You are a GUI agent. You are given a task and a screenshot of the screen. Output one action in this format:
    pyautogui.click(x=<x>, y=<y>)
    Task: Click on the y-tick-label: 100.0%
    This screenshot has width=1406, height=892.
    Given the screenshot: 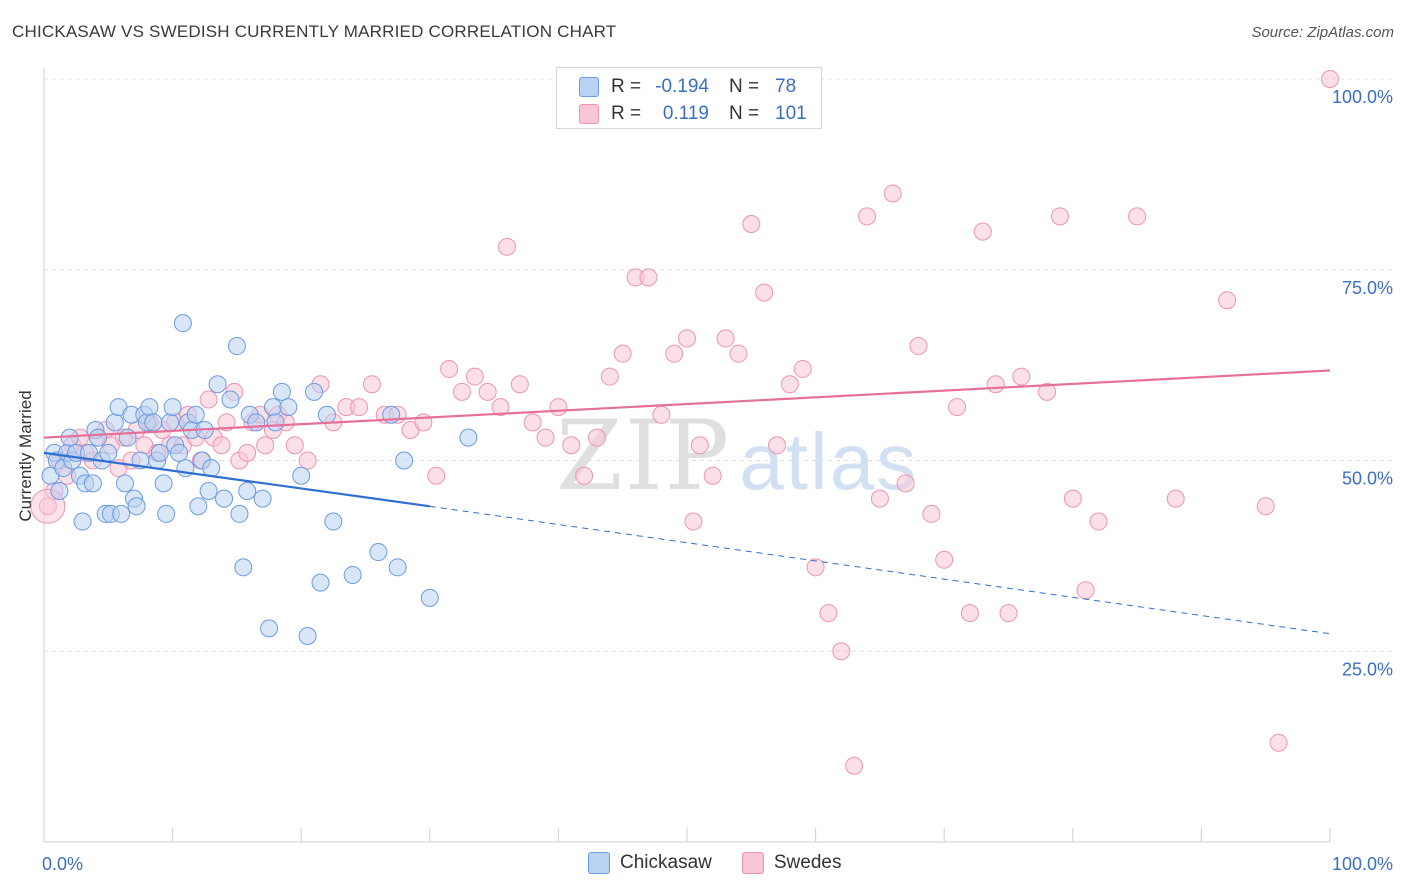 What is the action you would take?
    pyautogui.click(x=1362, y=97)
    